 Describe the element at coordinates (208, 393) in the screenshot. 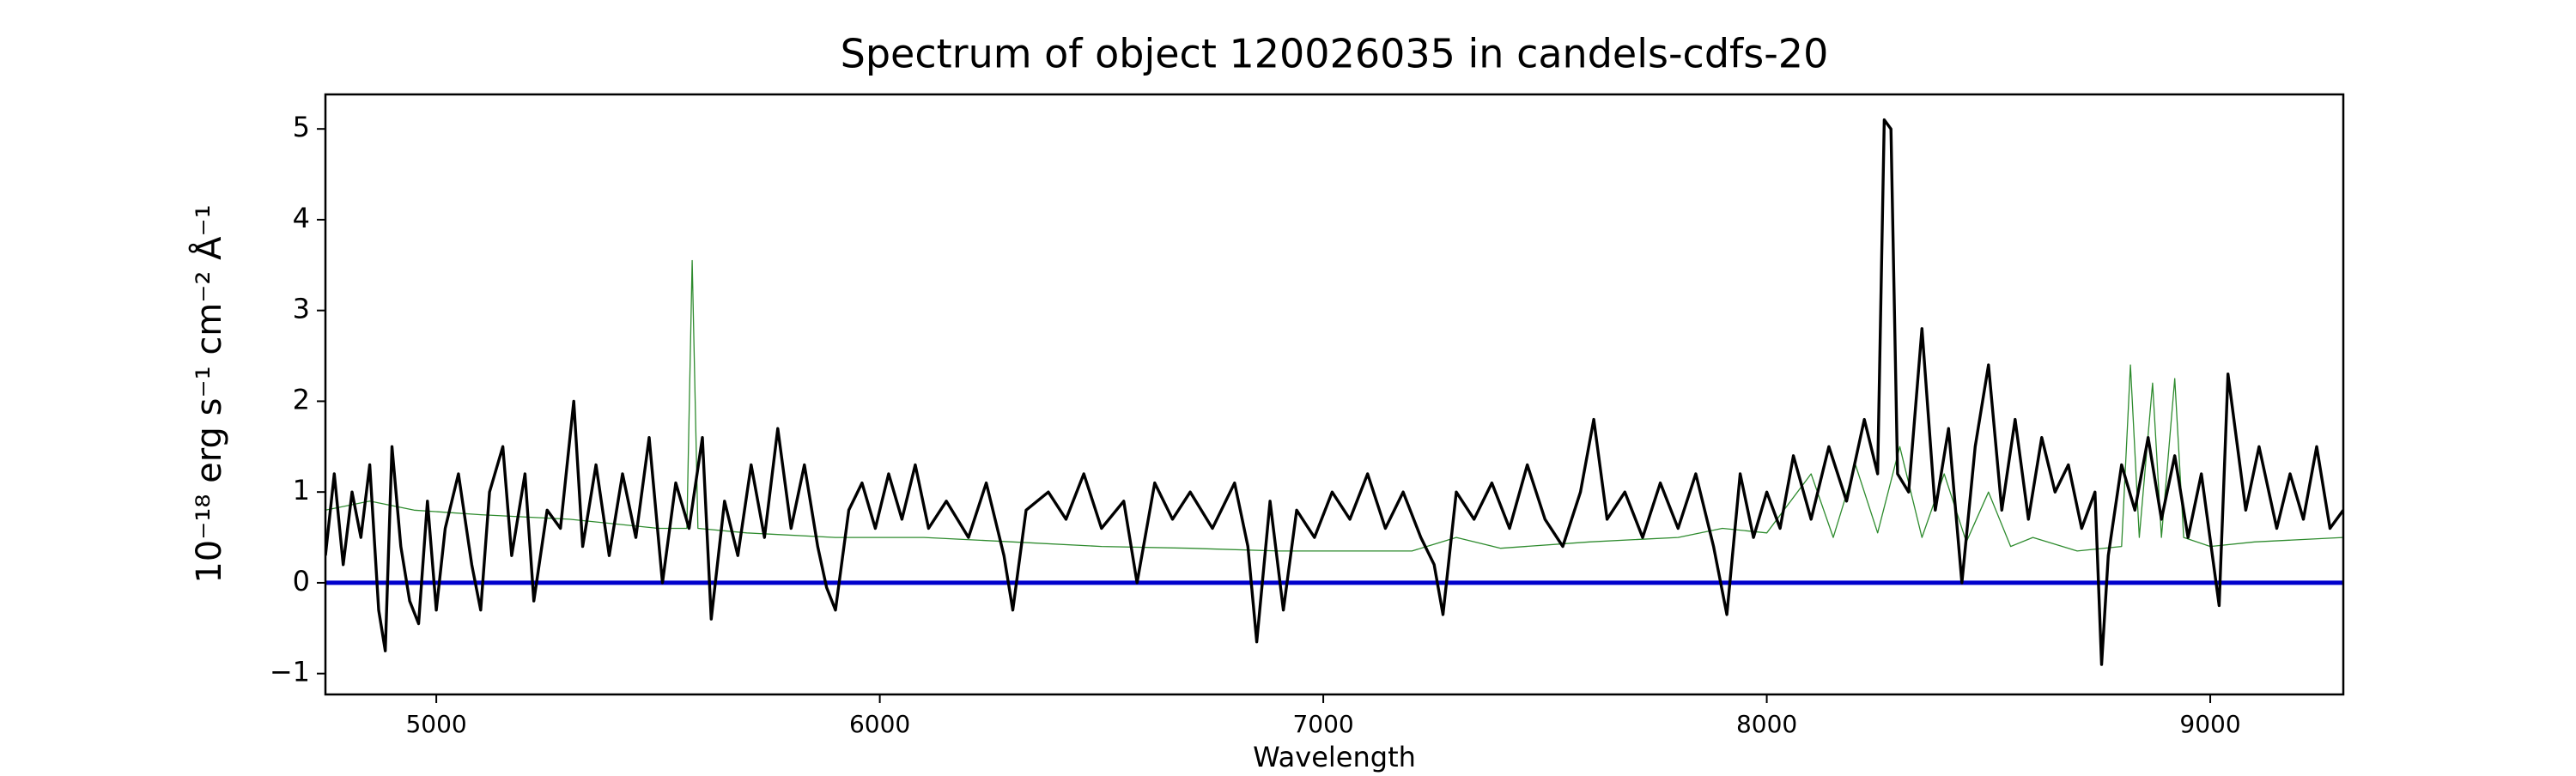

I see `y-axis-label: 10⁻¹⁸ erg s⁻¹ cm⁻² Å⁻¹` at that location.